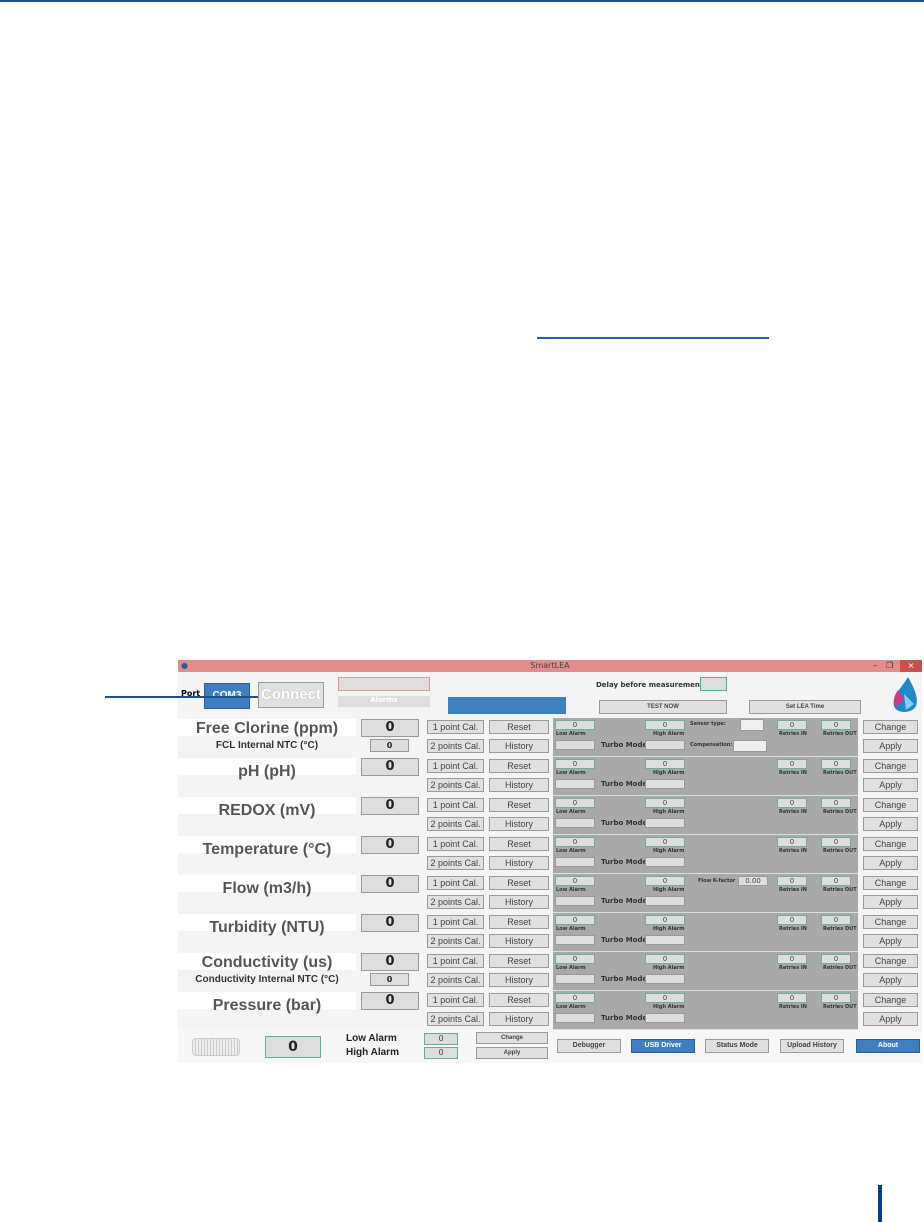  Describe the element at coordinates (713, 684) in the screenshot. I see `delay-input` at that location.